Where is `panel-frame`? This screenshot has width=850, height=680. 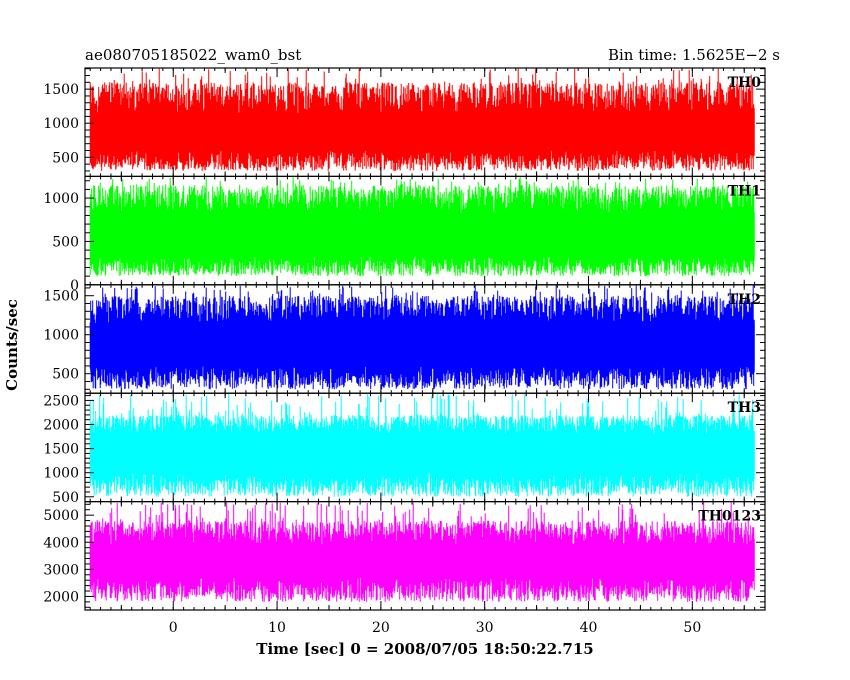 panel-frame is located at coordinates (425, 556).